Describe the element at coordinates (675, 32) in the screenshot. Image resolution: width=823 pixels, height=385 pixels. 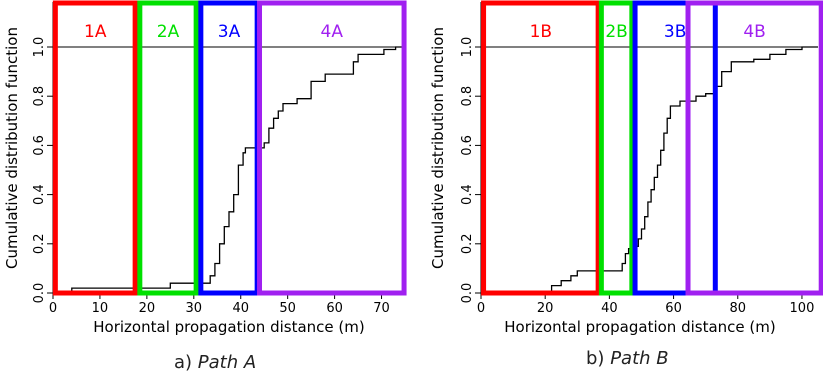
I see `panel-b-region-label-3b: 3B` at that location.